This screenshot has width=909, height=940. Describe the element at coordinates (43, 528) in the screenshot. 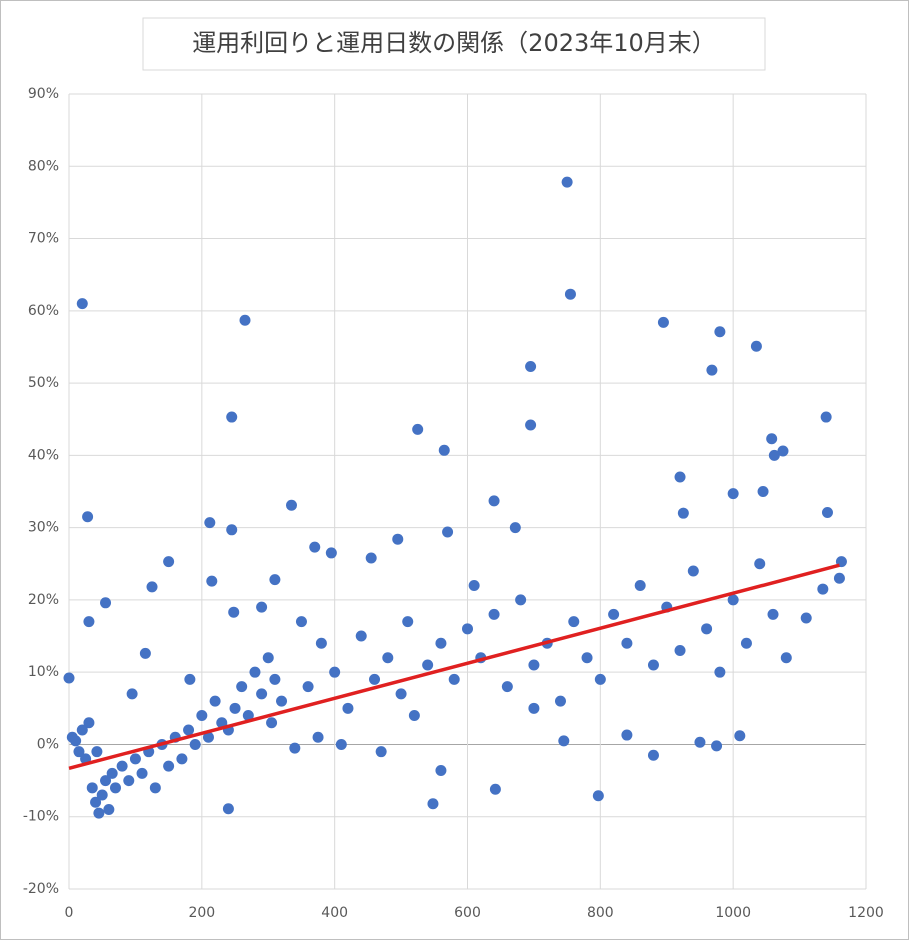

I see `y-tick-label: 30%` at that location.